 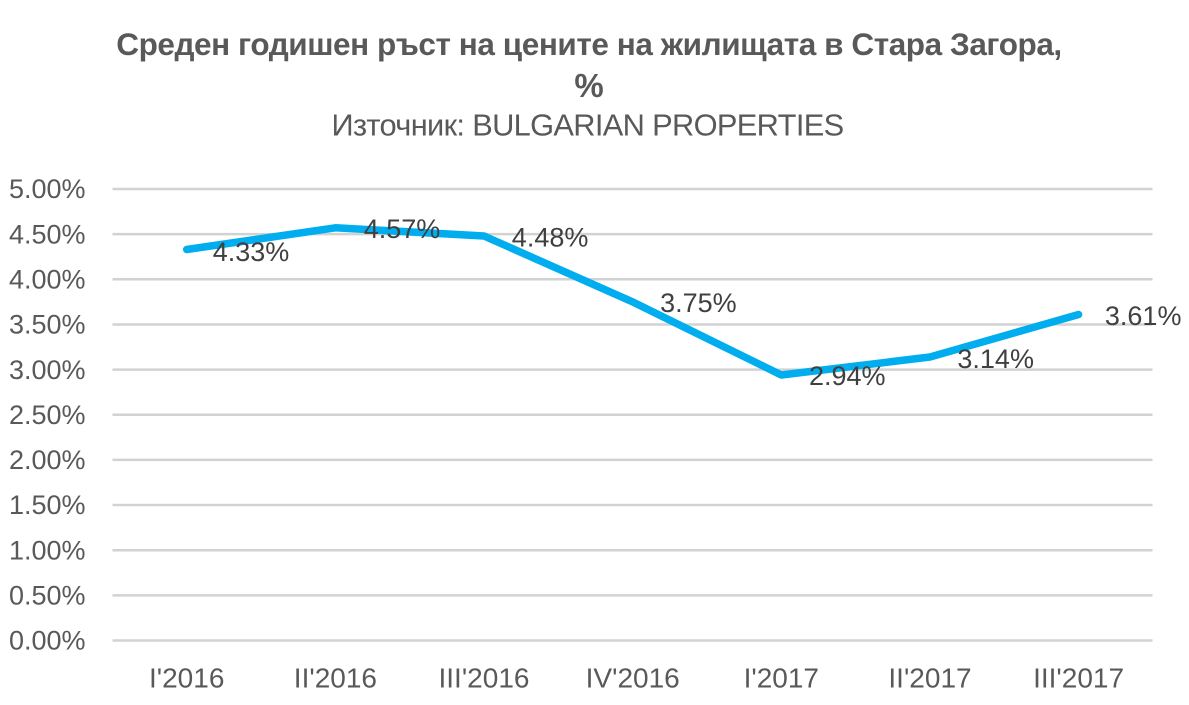 What do you see at coordinates (781, 677) in the screenshot?
I see `svg-text: I'2017` at bounding box center [781, 677].